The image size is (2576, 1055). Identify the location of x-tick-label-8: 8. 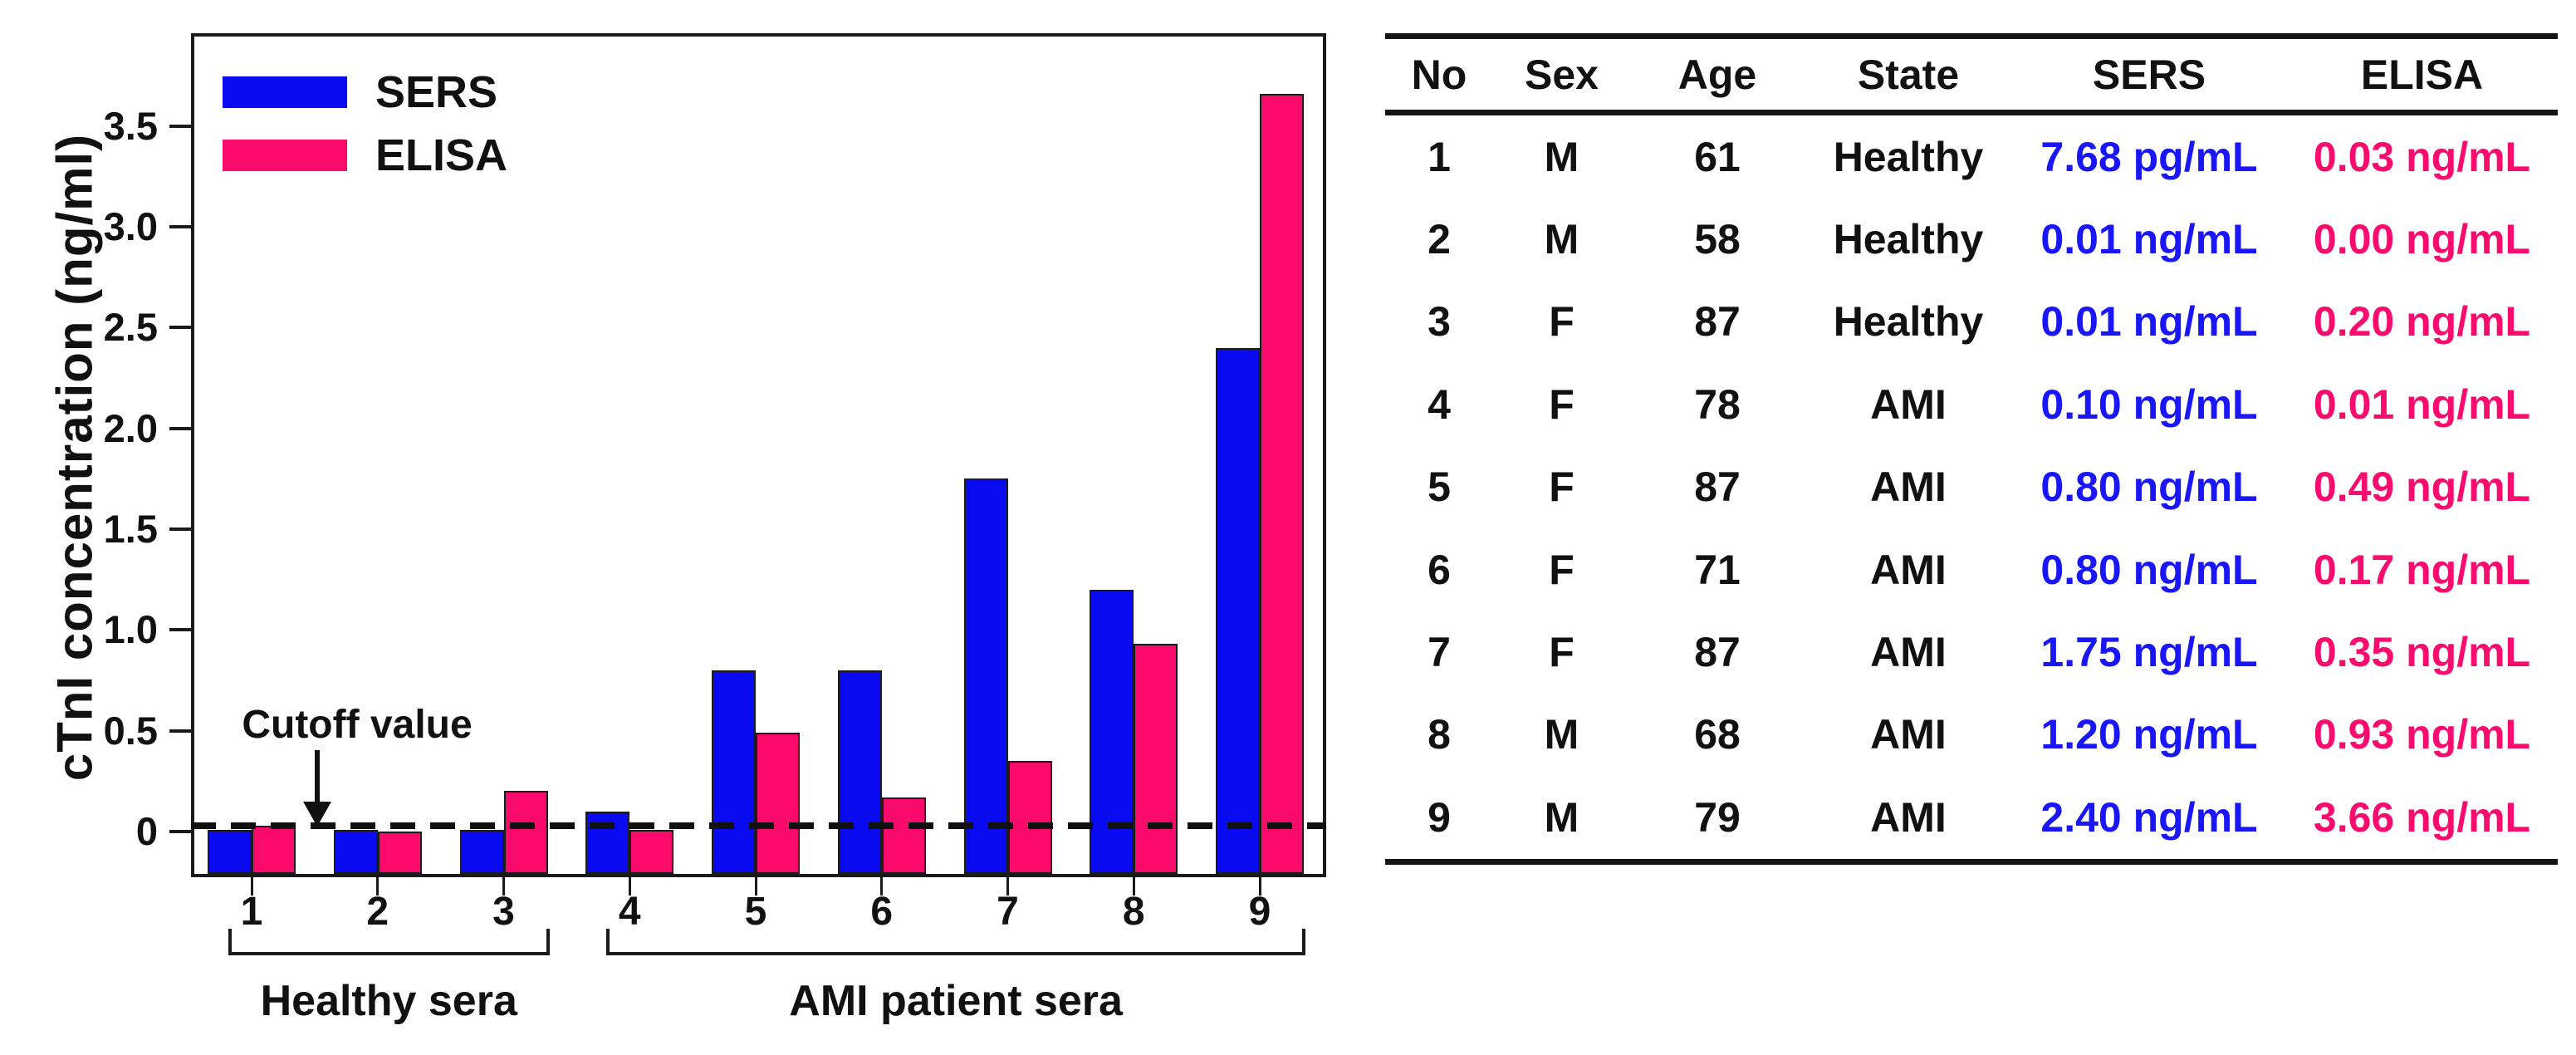
(1134, 912).